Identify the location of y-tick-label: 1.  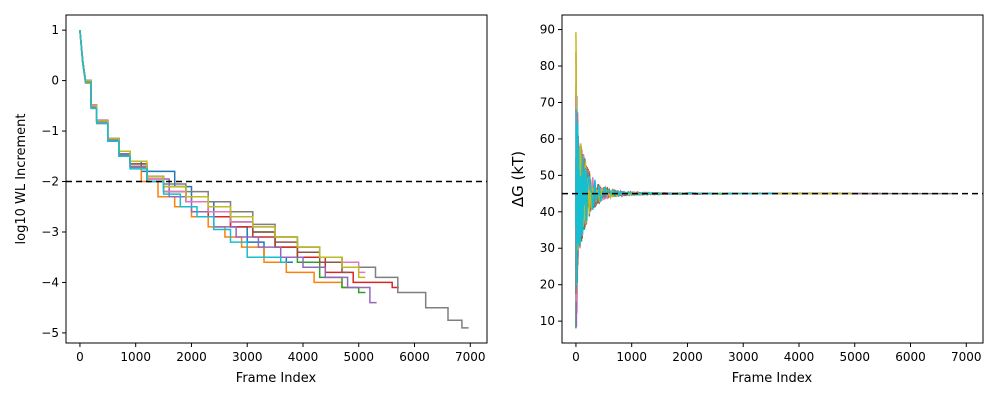
(55, 30).